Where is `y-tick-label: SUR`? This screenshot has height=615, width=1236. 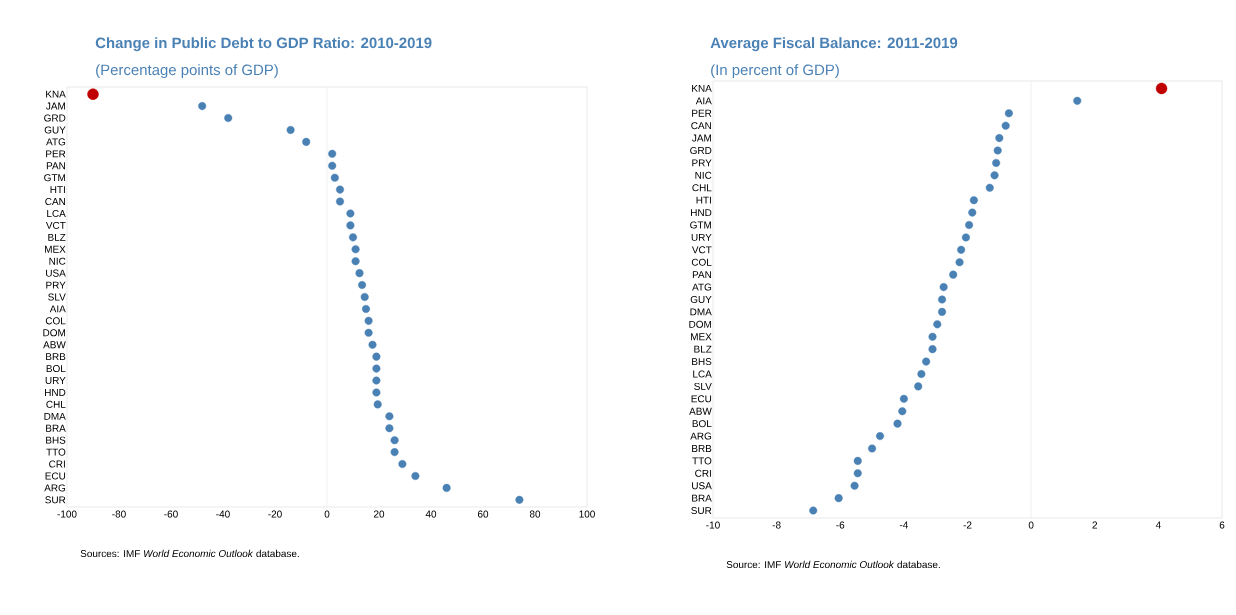 y-tick-label: SUR is located at coordinates (701, 511).